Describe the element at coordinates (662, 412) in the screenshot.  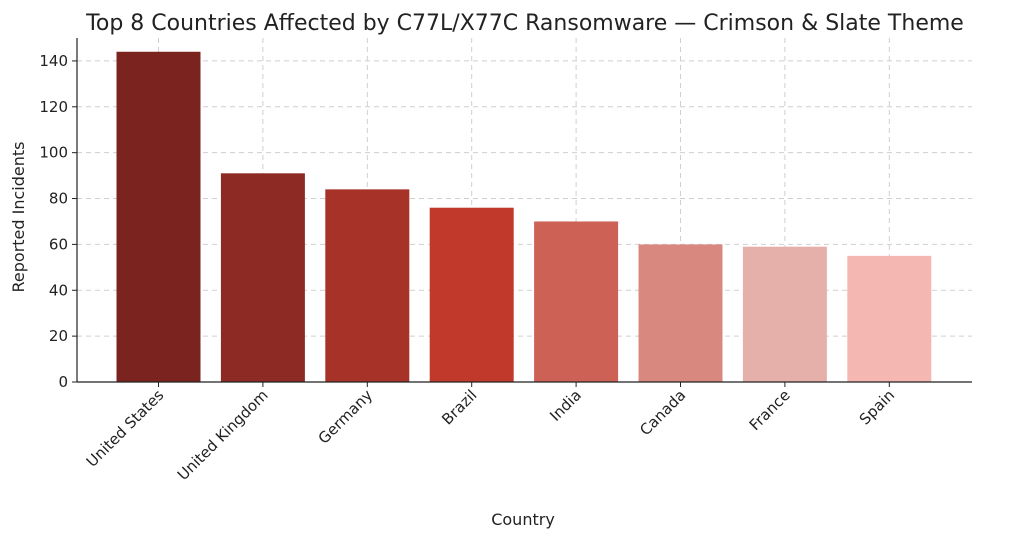
I see `x-tick-label: Canada` at that location.